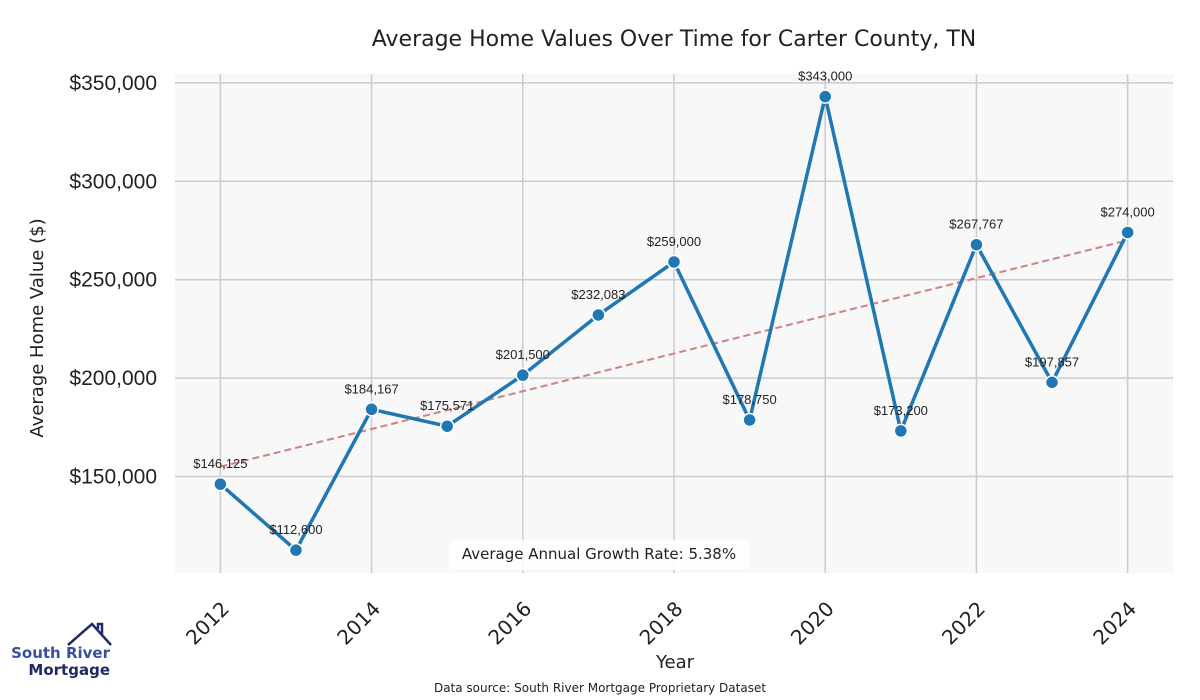 The height and width of the screenshot is (700, 1200). I want to click on data-label: $112,600, so click(295, 529).